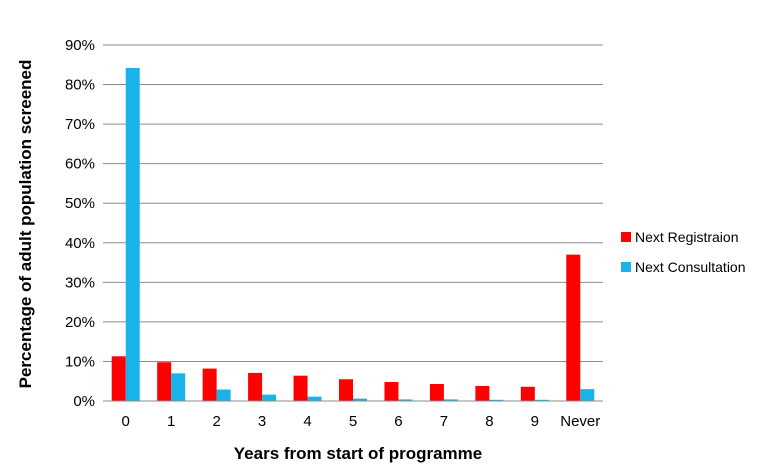 This screenshot has height=465, width=771. I want to click on legend: Next Registraion Next Consultation, so click(683, 252).